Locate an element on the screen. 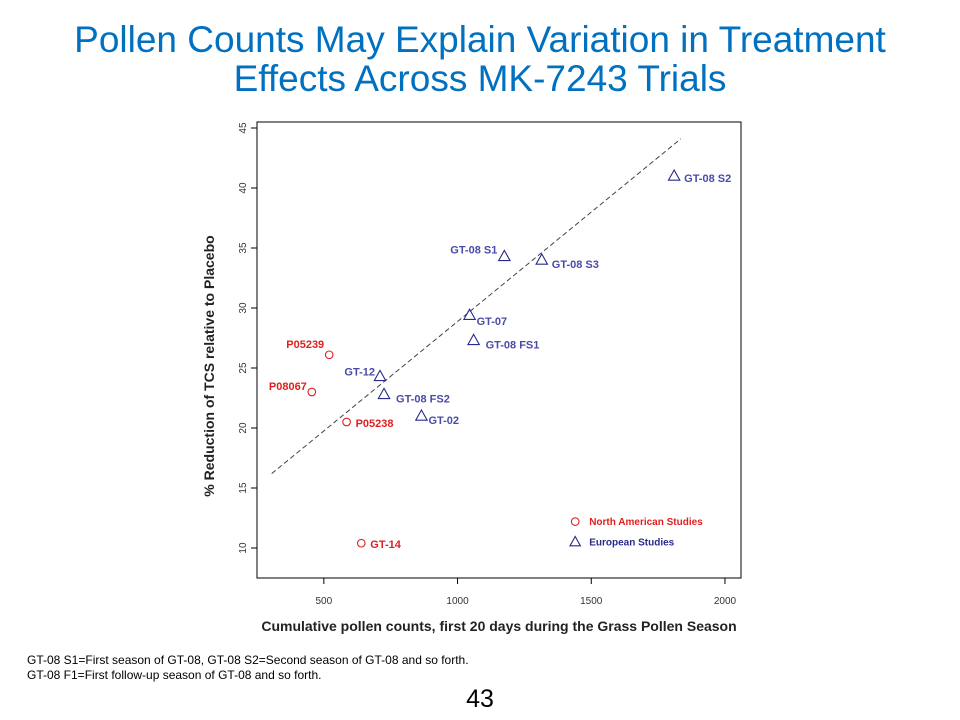 The width and height of the screenshot is (960, 720). y-tick-label: 25 is located at coordinates (243, 368).